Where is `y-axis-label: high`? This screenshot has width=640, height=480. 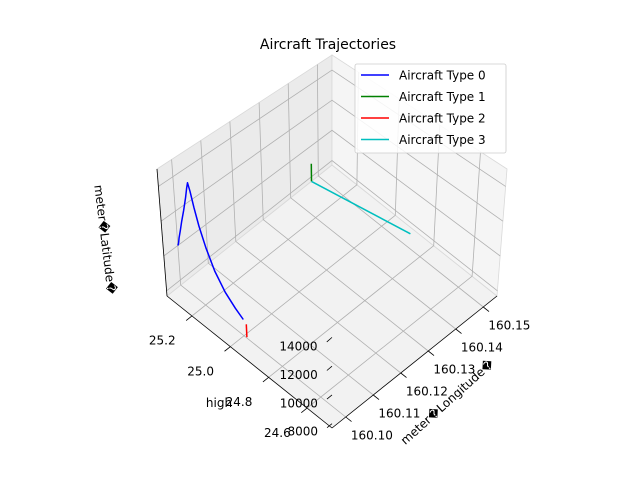
y-axis-label: high is located at coordinates (219, 403).